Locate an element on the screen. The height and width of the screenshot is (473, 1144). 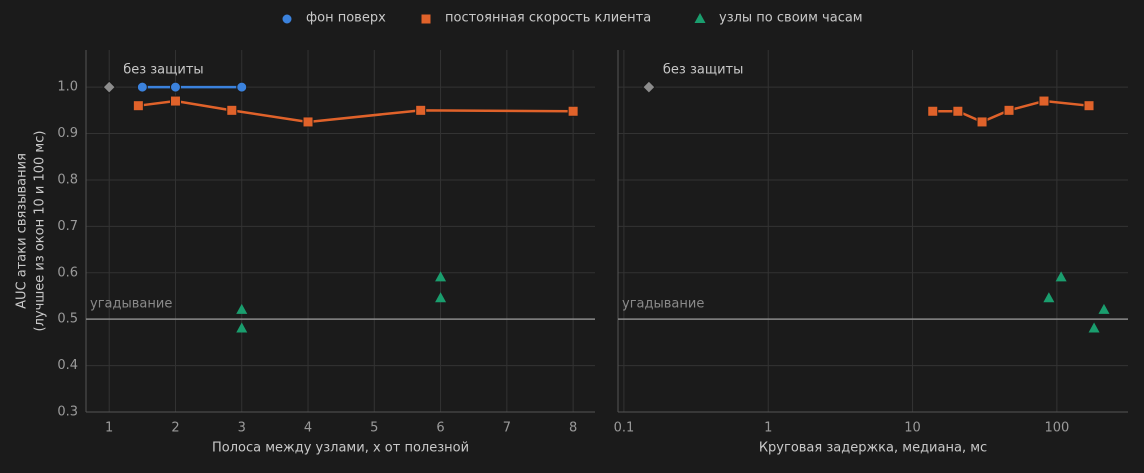
x-tick-label: 2 is located at coordinates (175, 428).